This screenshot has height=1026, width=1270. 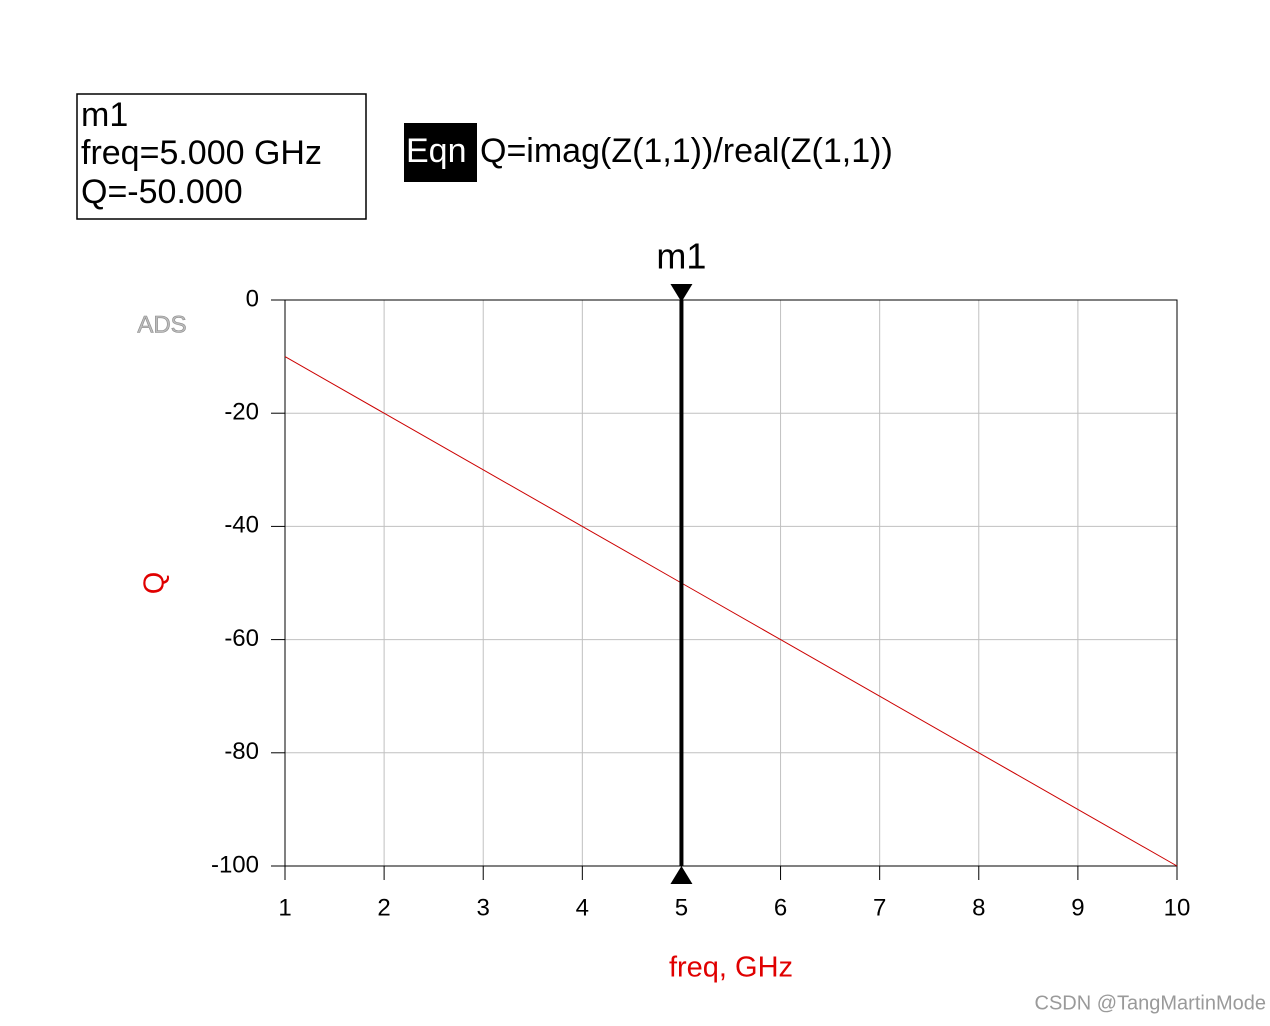 I want to click on x-tick-label: 2, so click(x=383, y=907).